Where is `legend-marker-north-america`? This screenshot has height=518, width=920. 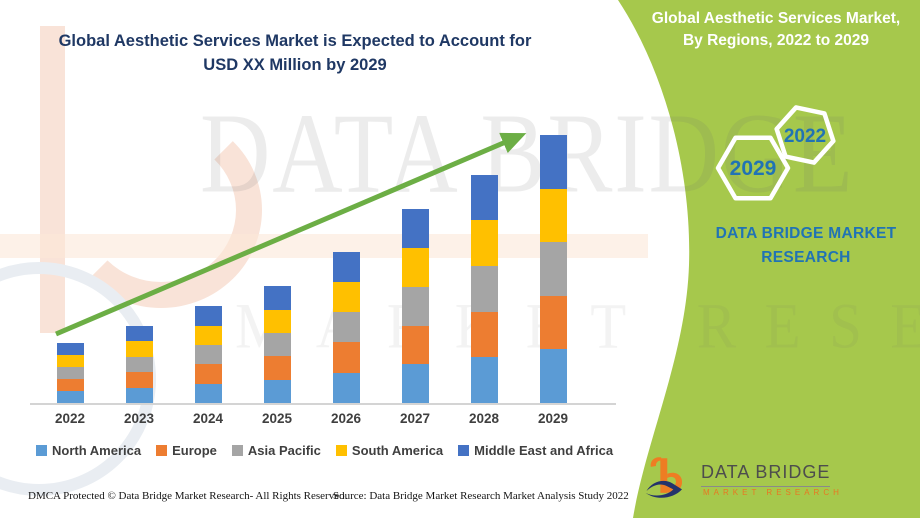 legend-marker-north-america is located at coordinates (41, 450).